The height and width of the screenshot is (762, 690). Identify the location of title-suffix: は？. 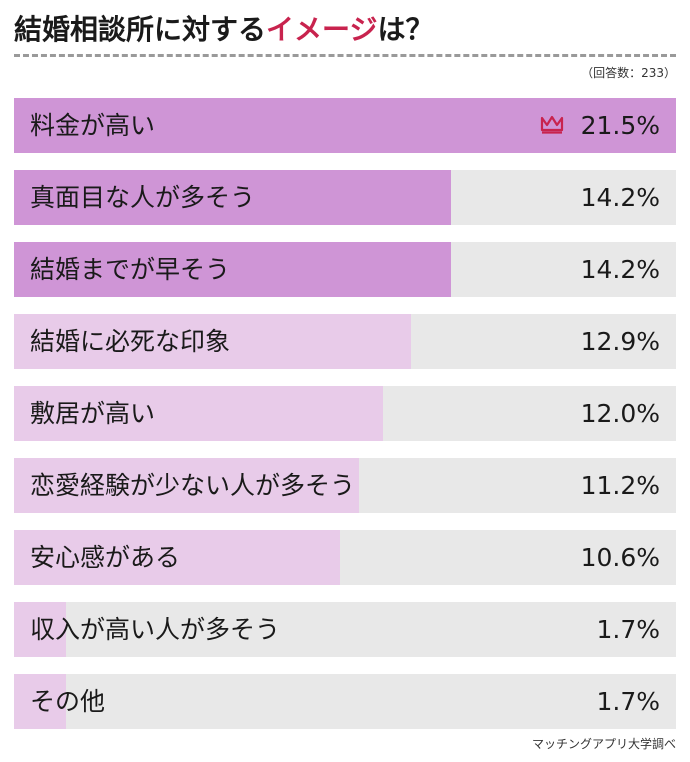
(405, 29).